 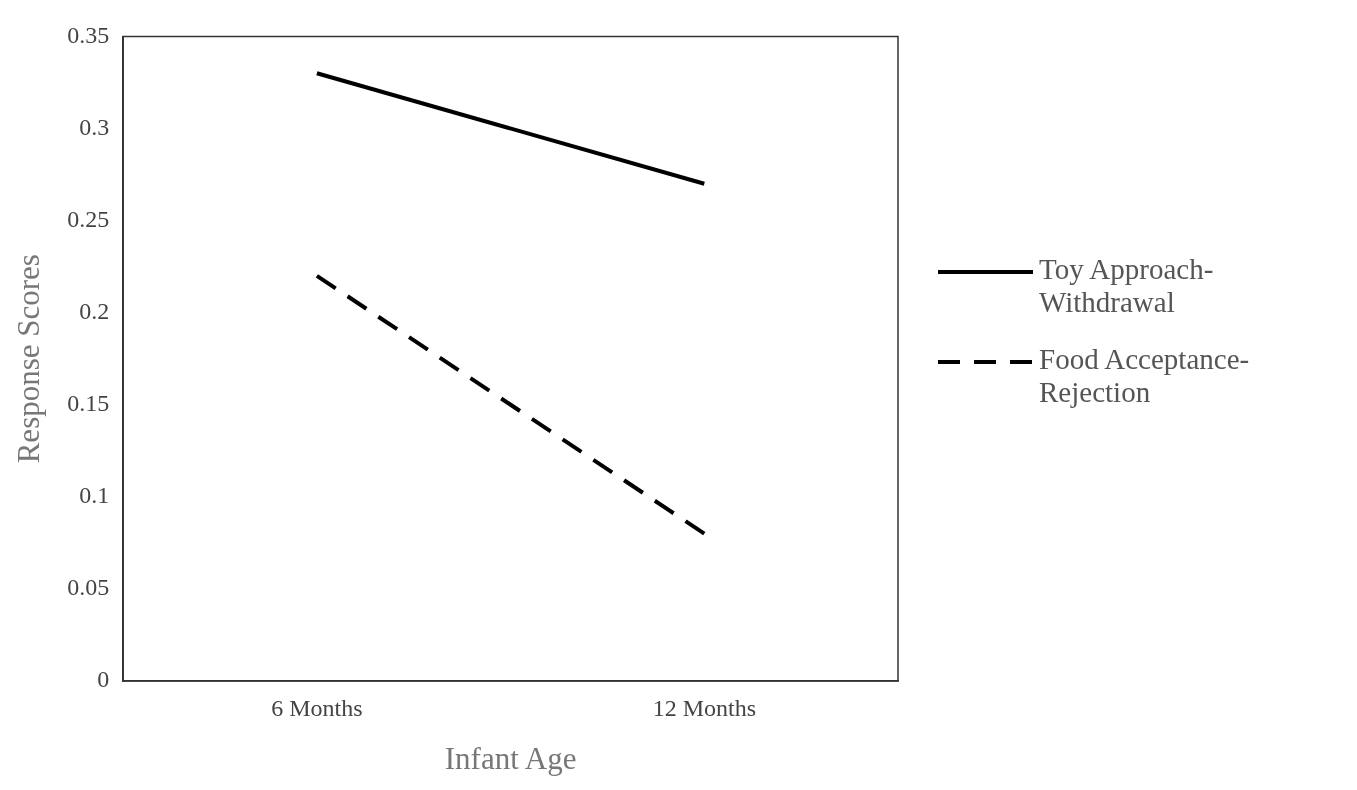 I want to click on x-axis-title: Infant Age, so click(x=510, y=758).